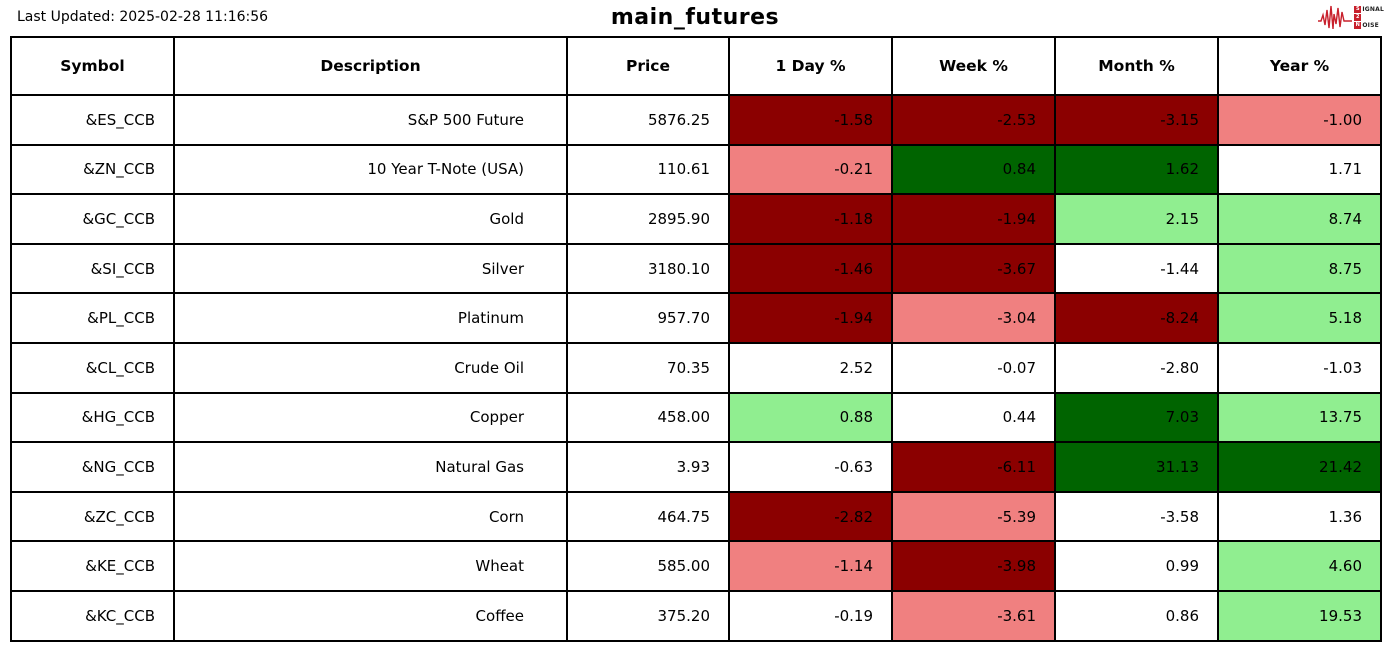 The image size is (1390, 650). I want to click on price-cell: 458.00, so click(648, 417).